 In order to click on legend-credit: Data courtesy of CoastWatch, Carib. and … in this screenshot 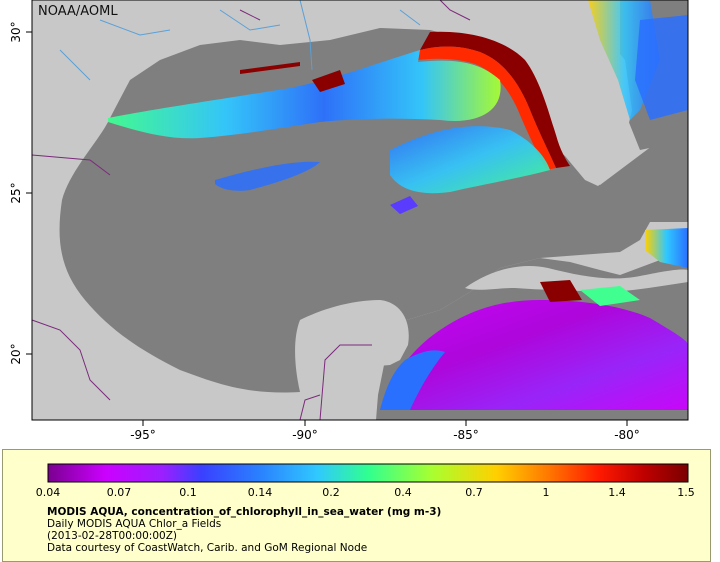, I will do `click(207, 548)`.